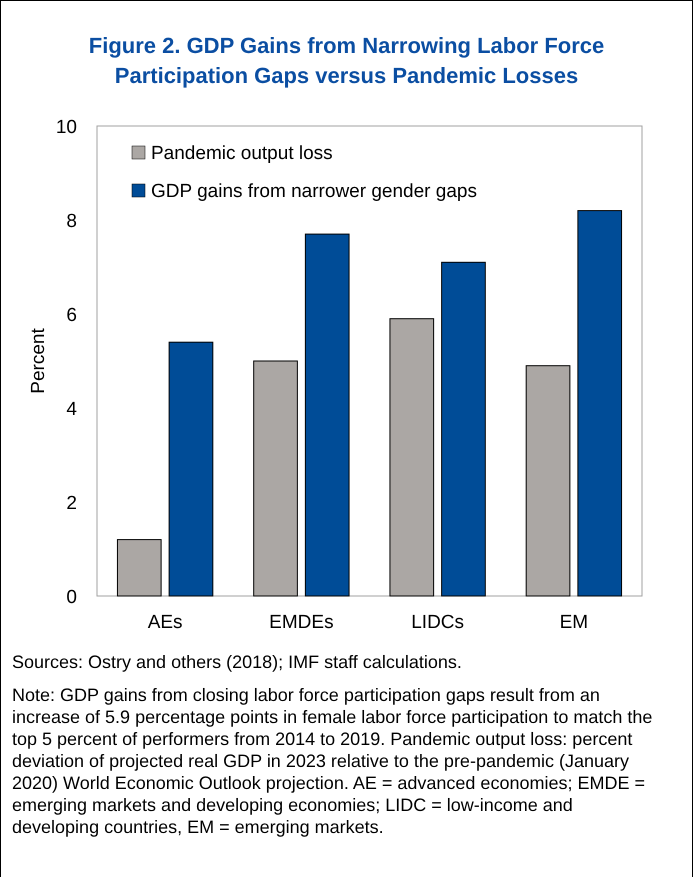  What do you see at coordinates (38, 361) in the screenshot?
I see `y-axis-title: Percent` at bounding box center [38, 361].